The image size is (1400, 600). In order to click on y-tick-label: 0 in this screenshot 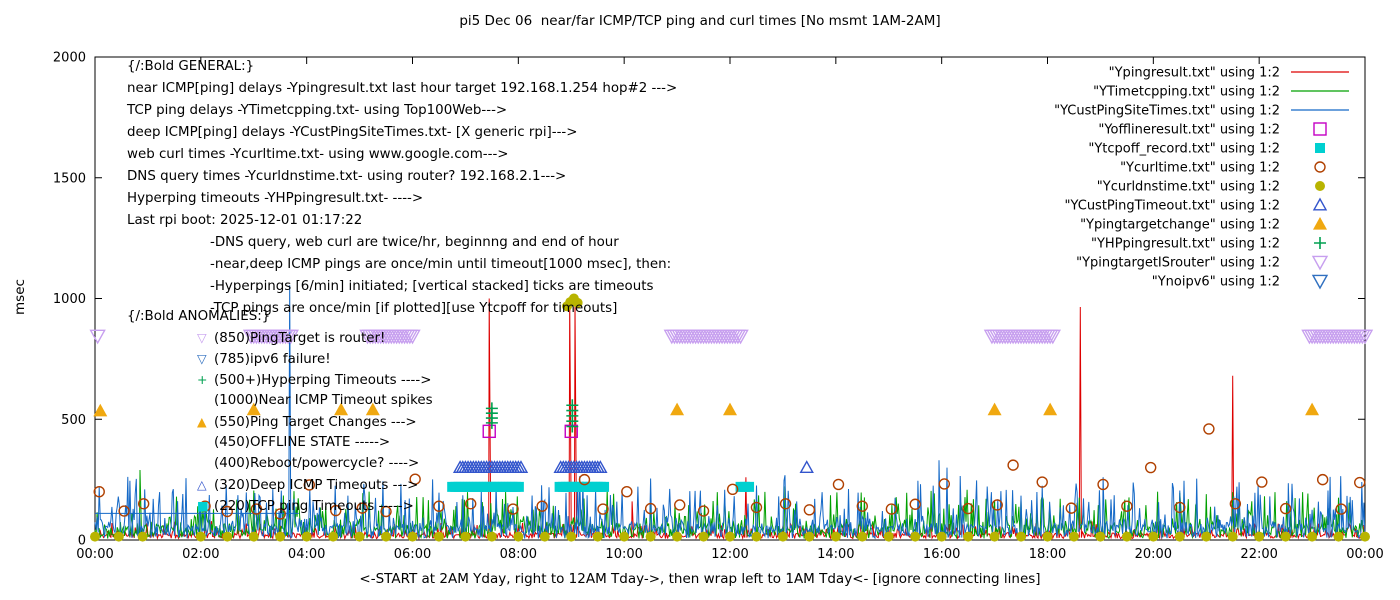, I will do `click(82, 541)`.